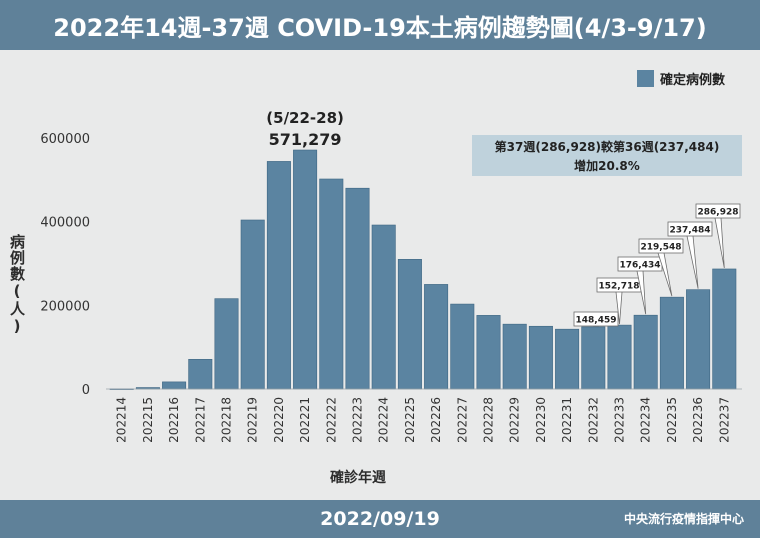 This screenshot has height=538, width=760. Describe the element at coordinates (227, 420) in the screenshot. I see `x-tick-label: 202218` at that location.